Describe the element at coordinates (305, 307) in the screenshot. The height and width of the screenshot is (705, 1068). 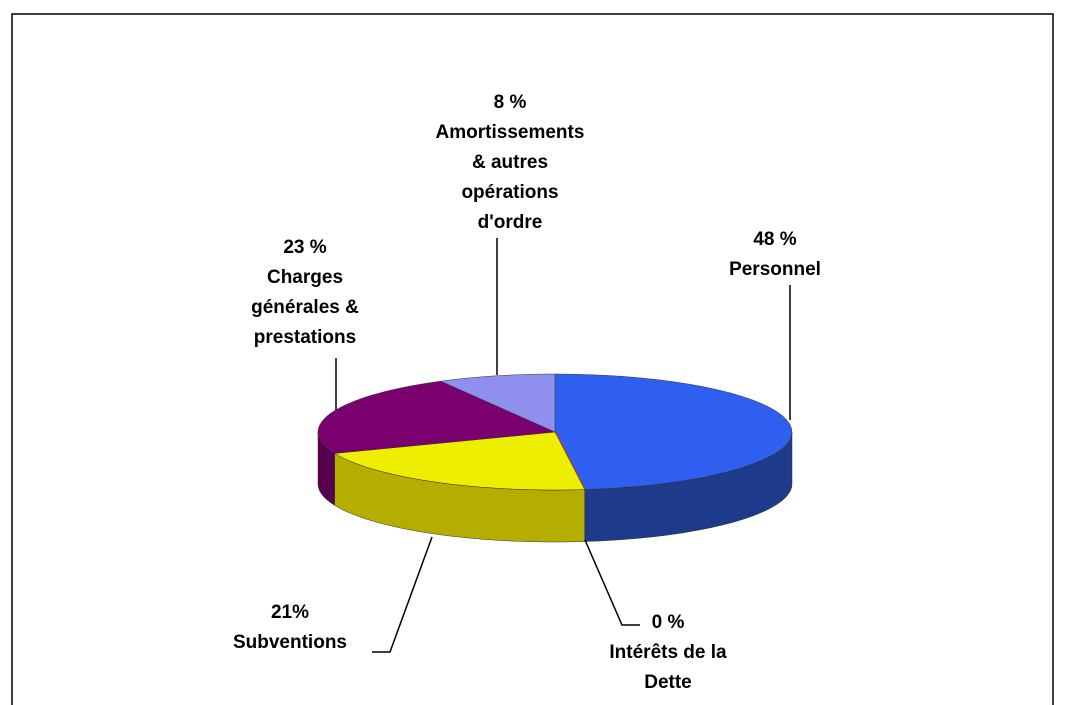
I see `slice-label: Charges générales & prestations` at that location.